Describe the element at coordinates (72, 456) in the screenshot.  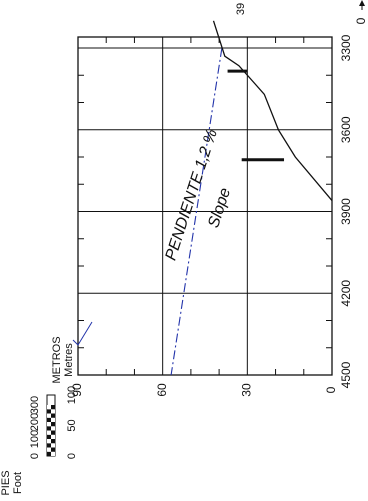
I see `scale-bar-metre-tick: 0` at that location.